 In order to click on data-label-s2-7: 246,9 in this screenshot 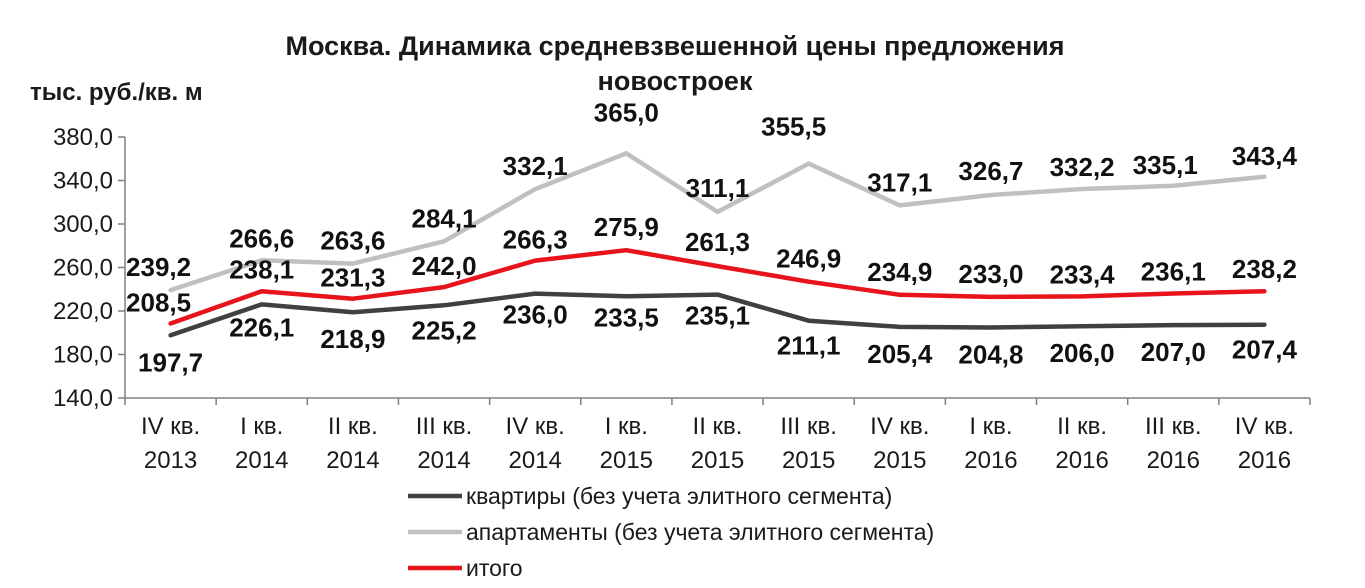, I will do `click(808, 259)`.